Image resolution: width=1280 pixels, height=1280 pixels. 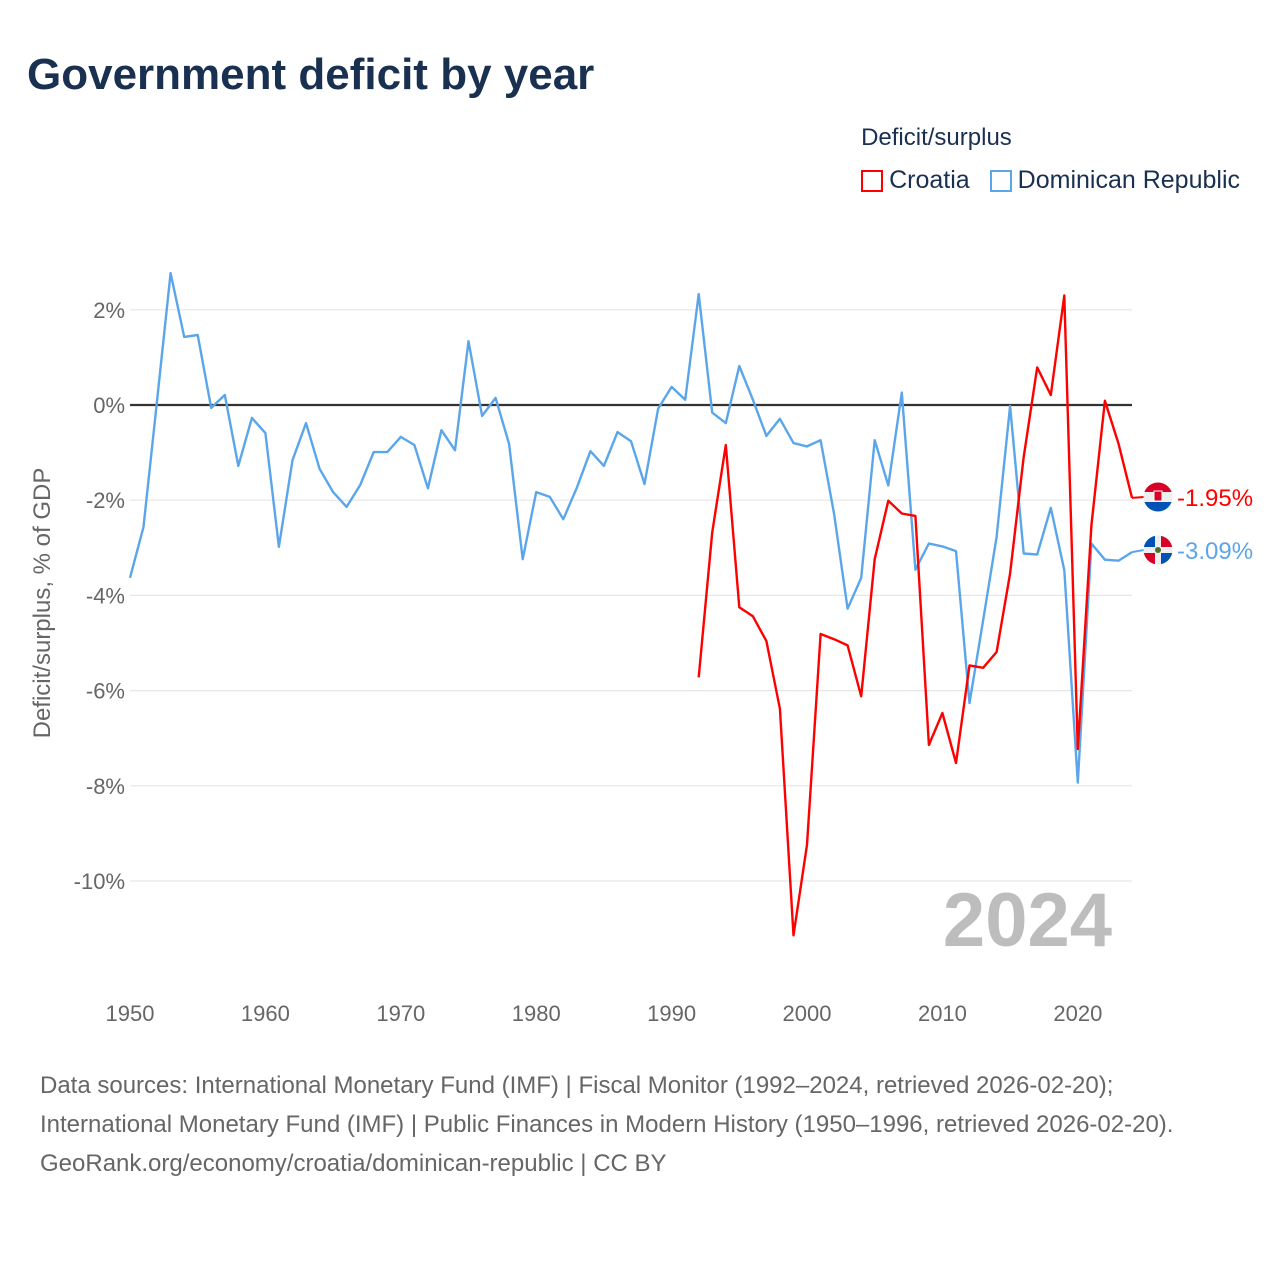 What do you see at coordinates (109, 405) in the screenshot?
I see `y-tick-label: 0%` at bounding box center [109, 405].